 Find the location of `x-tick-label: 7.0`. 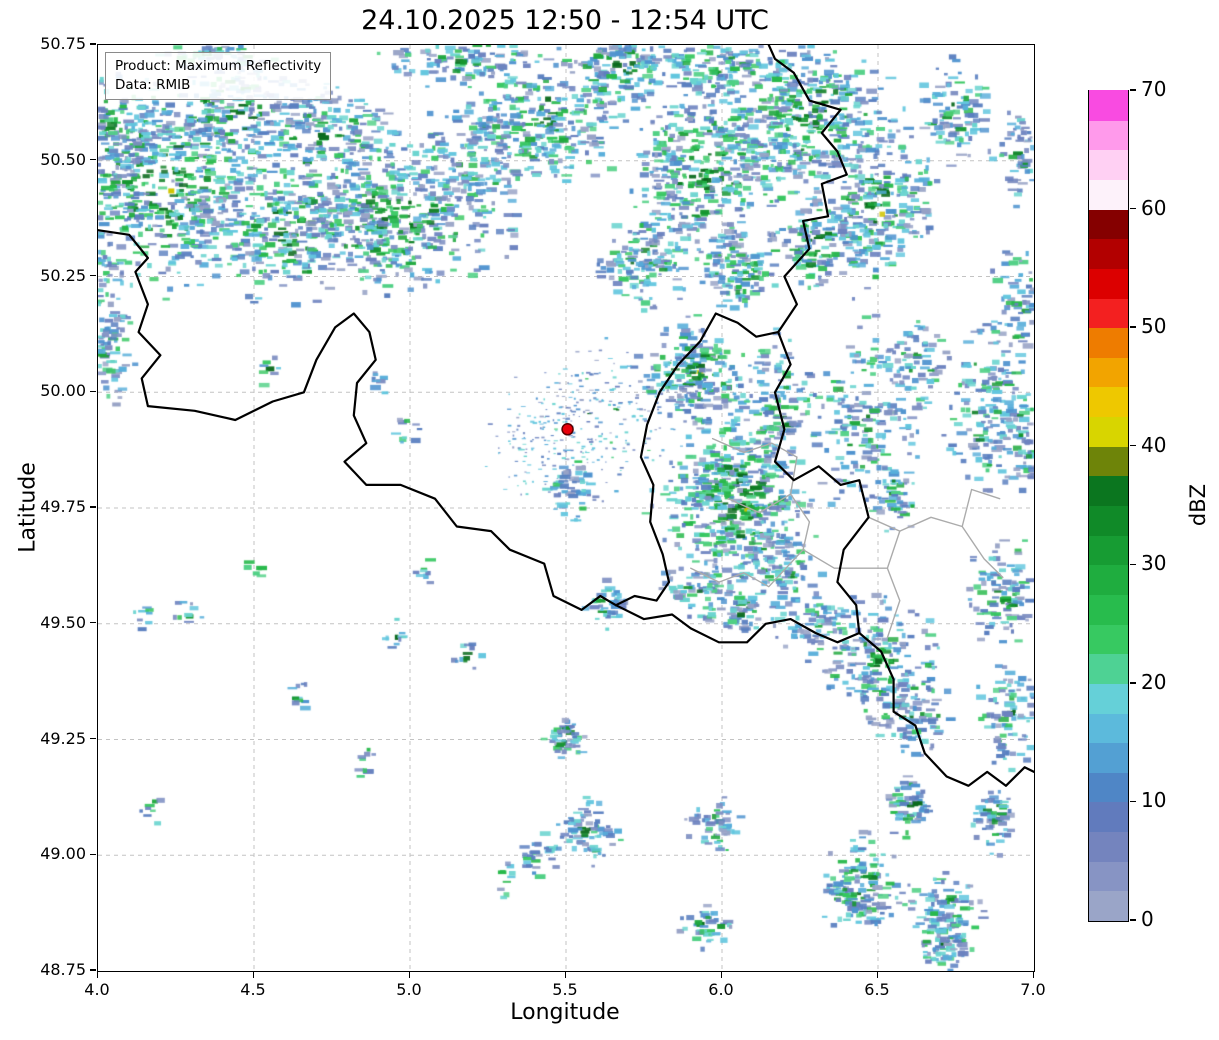

x-tick-label: 7.0 is located at coordinates (1033, 989).